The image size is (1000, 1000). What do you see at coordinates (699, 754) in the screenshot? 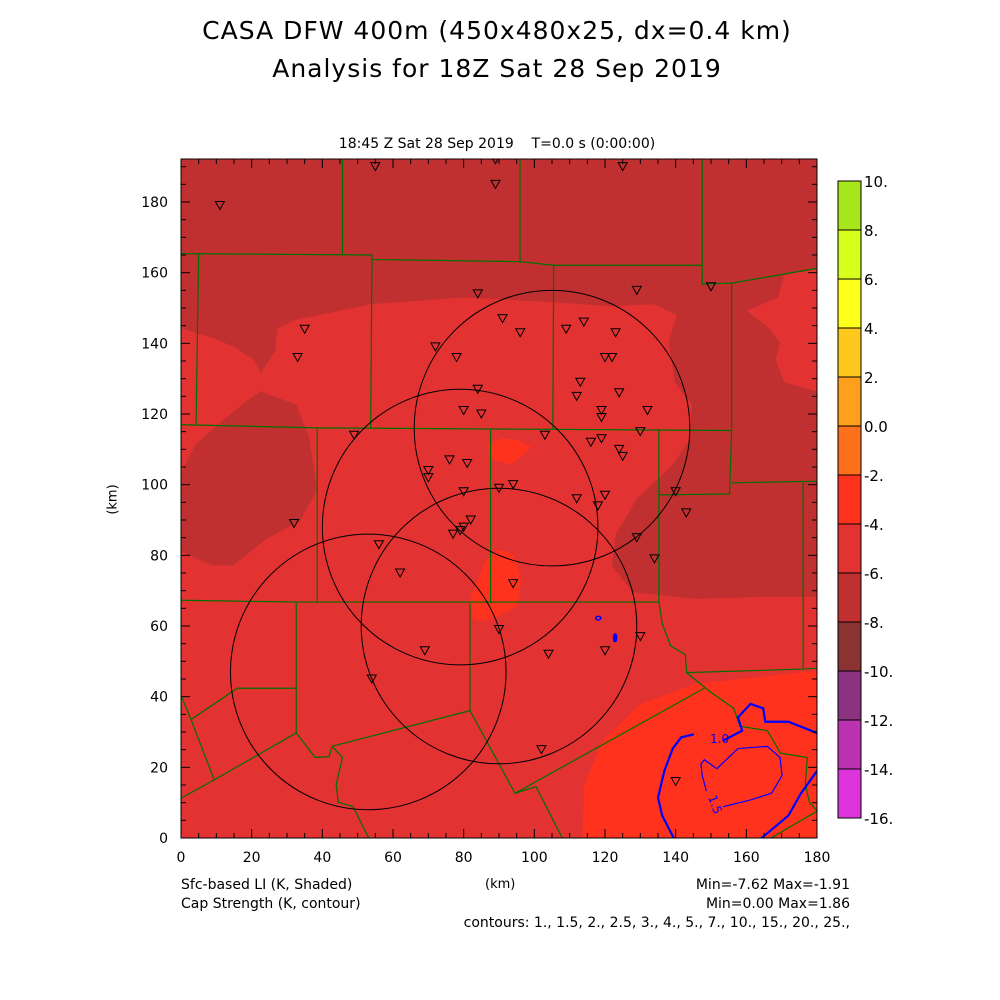
I see `li-region-bright-southeast` at bounding box center [699, 754].